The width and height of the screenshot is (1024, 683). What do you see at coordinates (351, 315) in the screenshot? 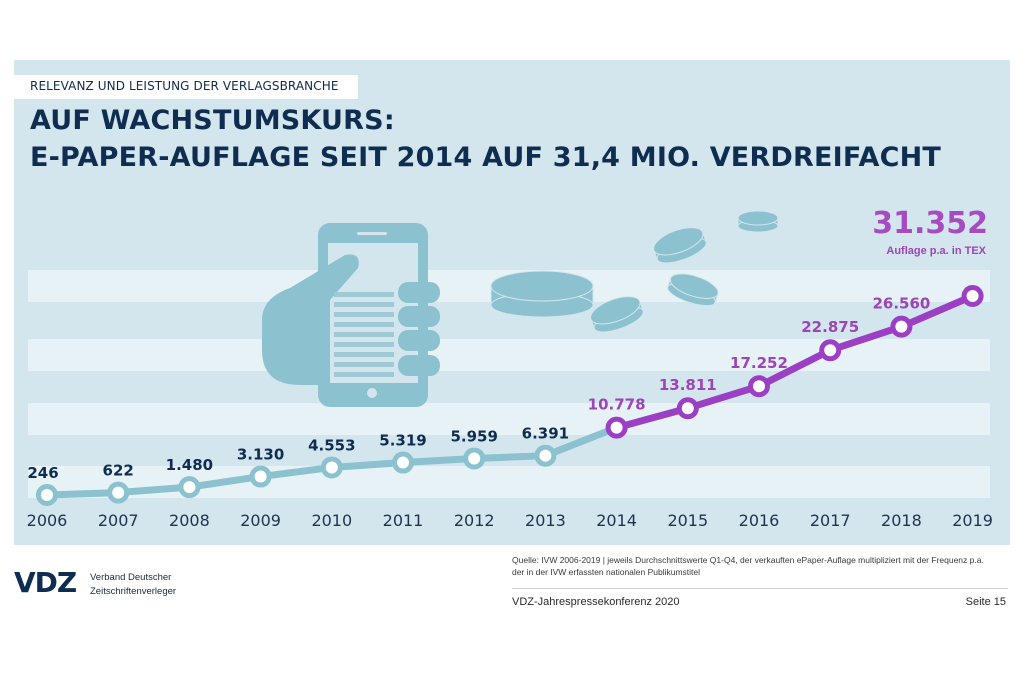
I see `hand-holding-phone-icon` at bounding box center [351, 315].